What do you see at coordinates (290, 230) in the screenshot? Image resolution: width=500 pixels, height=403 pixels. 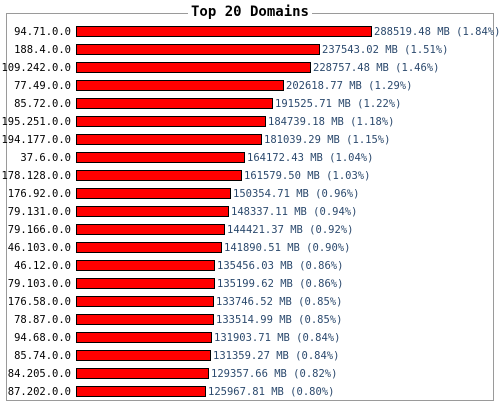 I see `value-label: 144421.37 MB (0.92%)` at bounding box center [290, 230].